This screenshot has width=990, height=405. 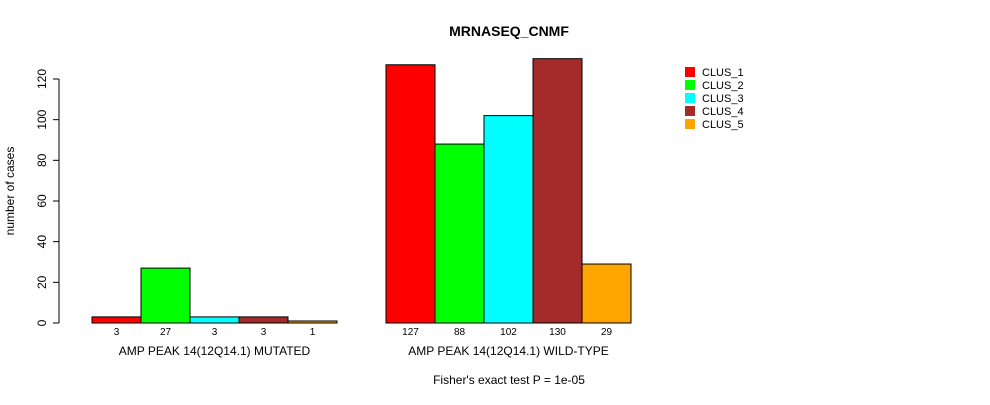 I want to click on bar-value-label: 1, so click(x=313, y=332).